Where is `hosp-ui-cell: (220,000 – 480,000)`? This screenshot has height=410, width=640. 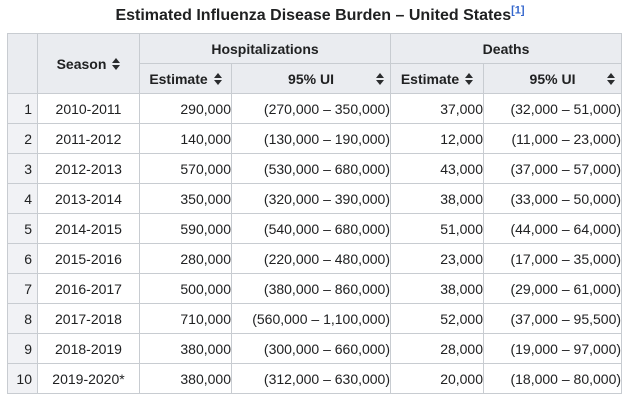
hosp-ui-cell: (220,000 – 480,000) is located at coordinates (311, 258).